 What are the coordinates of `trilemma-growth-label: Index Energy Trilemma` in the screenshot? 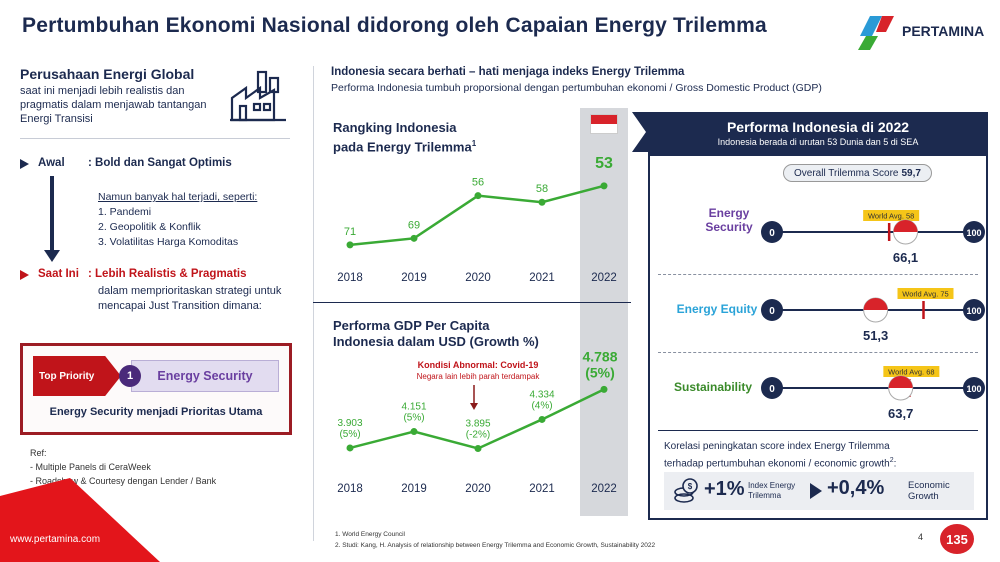 It's located at (771, 491).